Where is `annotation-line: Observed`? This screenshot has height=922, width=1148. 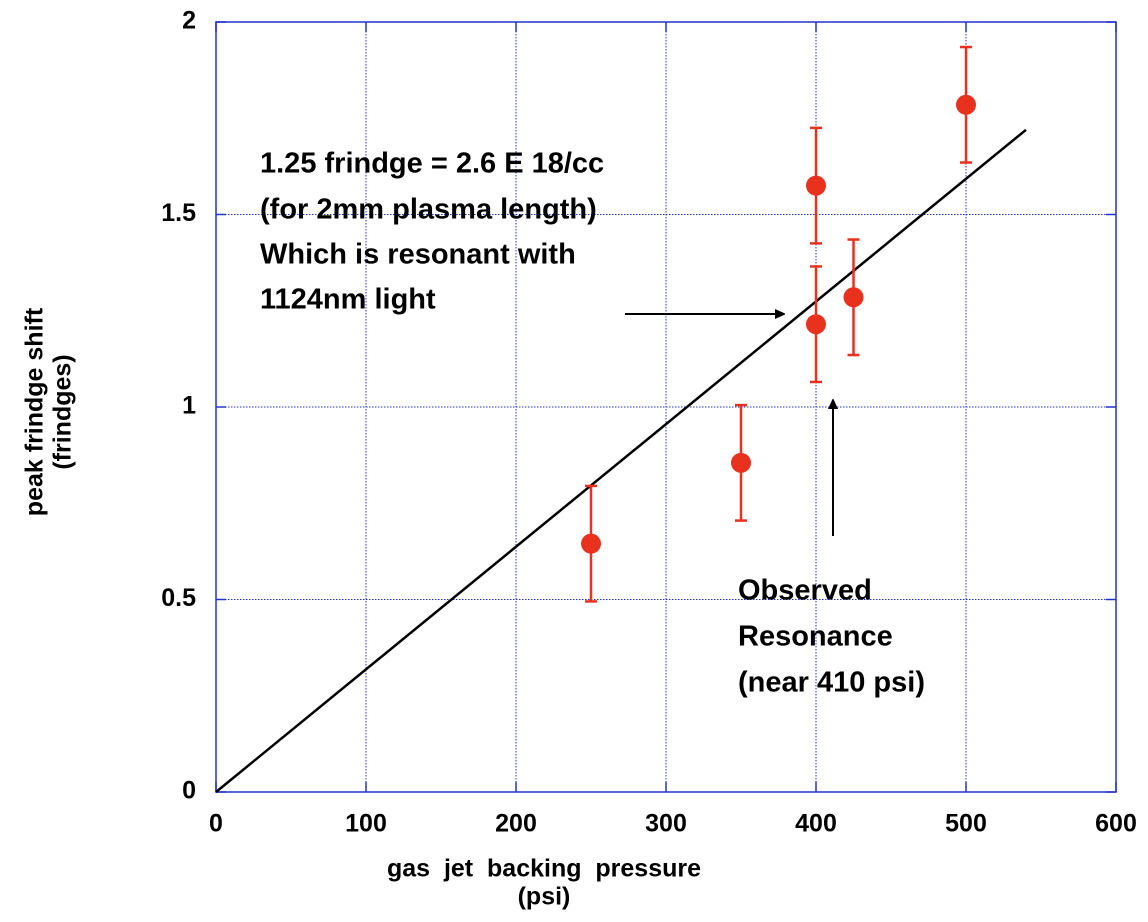 annotation-line: Observed is located at coordinates (805, 591).